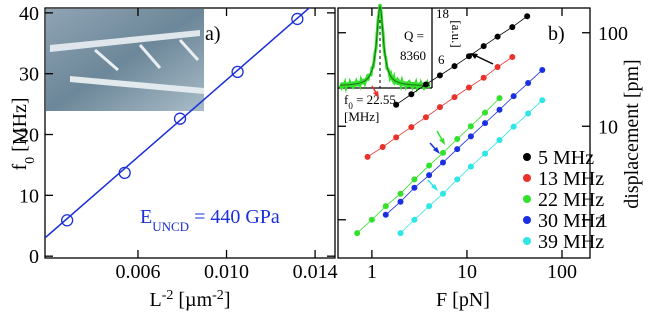 This screenshot has width=649, height=320. I want to click on label-part: [MHz], so click(20, 126).